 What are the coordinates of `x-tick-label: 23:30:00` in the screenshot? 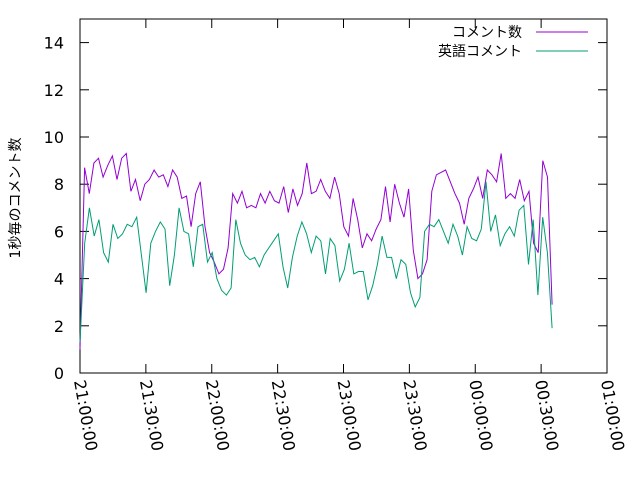 It's located at (414, 415).